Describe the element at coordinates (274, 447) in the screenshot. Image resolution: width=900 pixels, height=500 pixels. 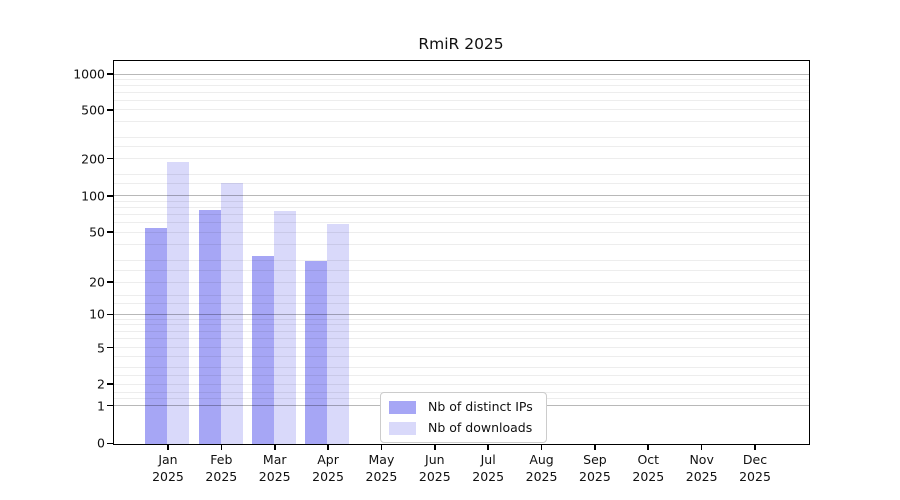
I see `x-tick-mark-mar` at that location.